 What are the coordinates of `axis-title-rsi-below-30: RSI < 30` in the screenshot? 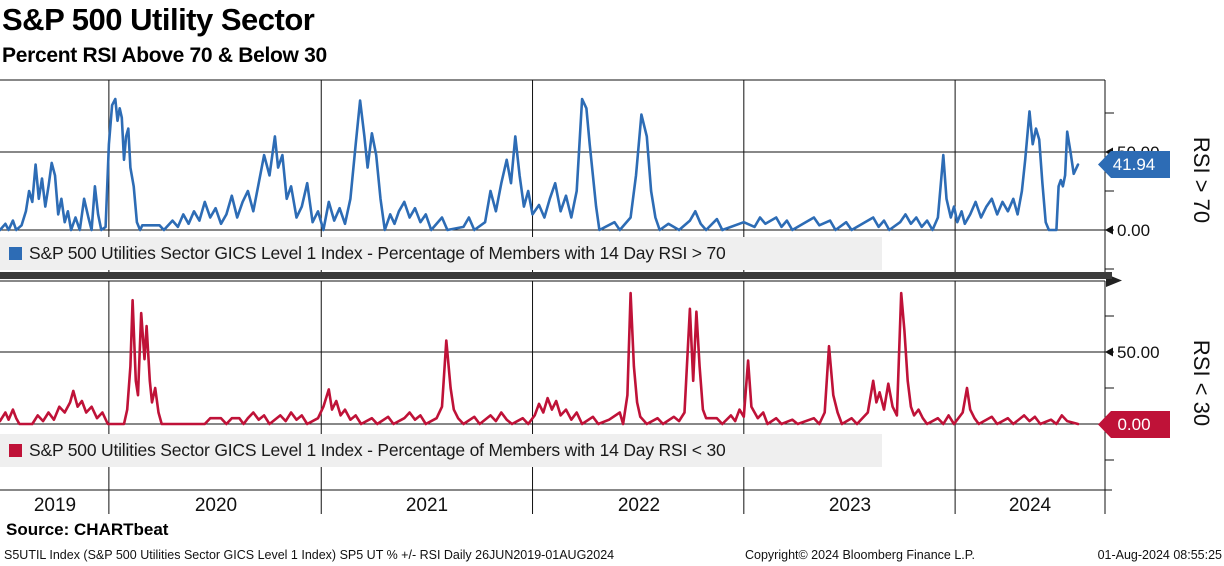 It's located at (1201, 383).